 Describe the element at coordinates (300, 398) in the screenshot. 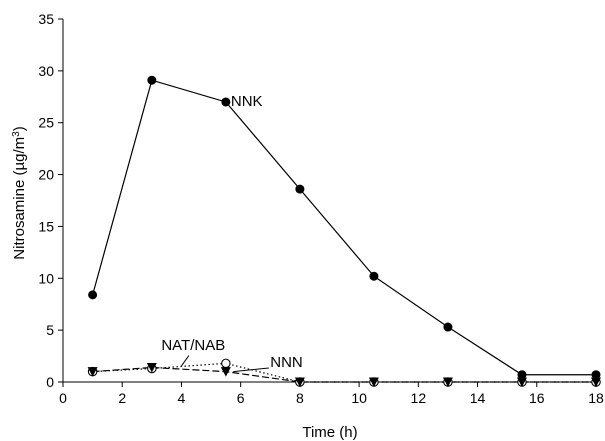

I see `x-tick-label: 8` at that location.